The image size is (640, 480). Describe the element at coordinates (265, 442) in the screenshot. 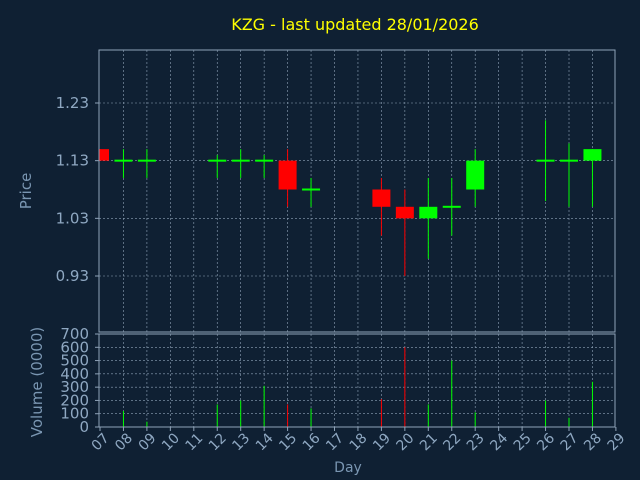

I see `x-tick-label: 14` at that location.